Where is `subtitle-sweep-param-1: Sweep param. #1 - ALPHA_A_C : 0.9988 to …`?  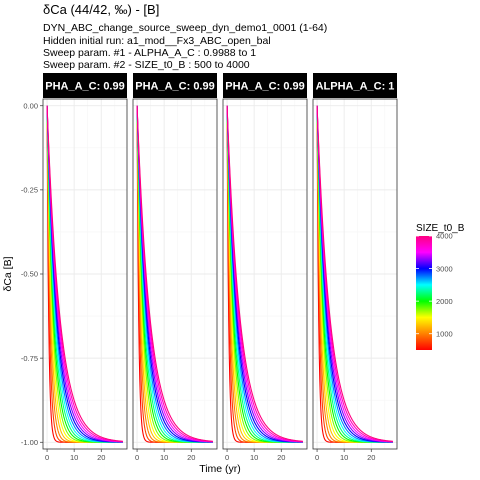 subtitle-sweep-param-1: Sweep param. #1 - ALPHA_A_C : 0.9988 to … is located at coordinates (150, 53).